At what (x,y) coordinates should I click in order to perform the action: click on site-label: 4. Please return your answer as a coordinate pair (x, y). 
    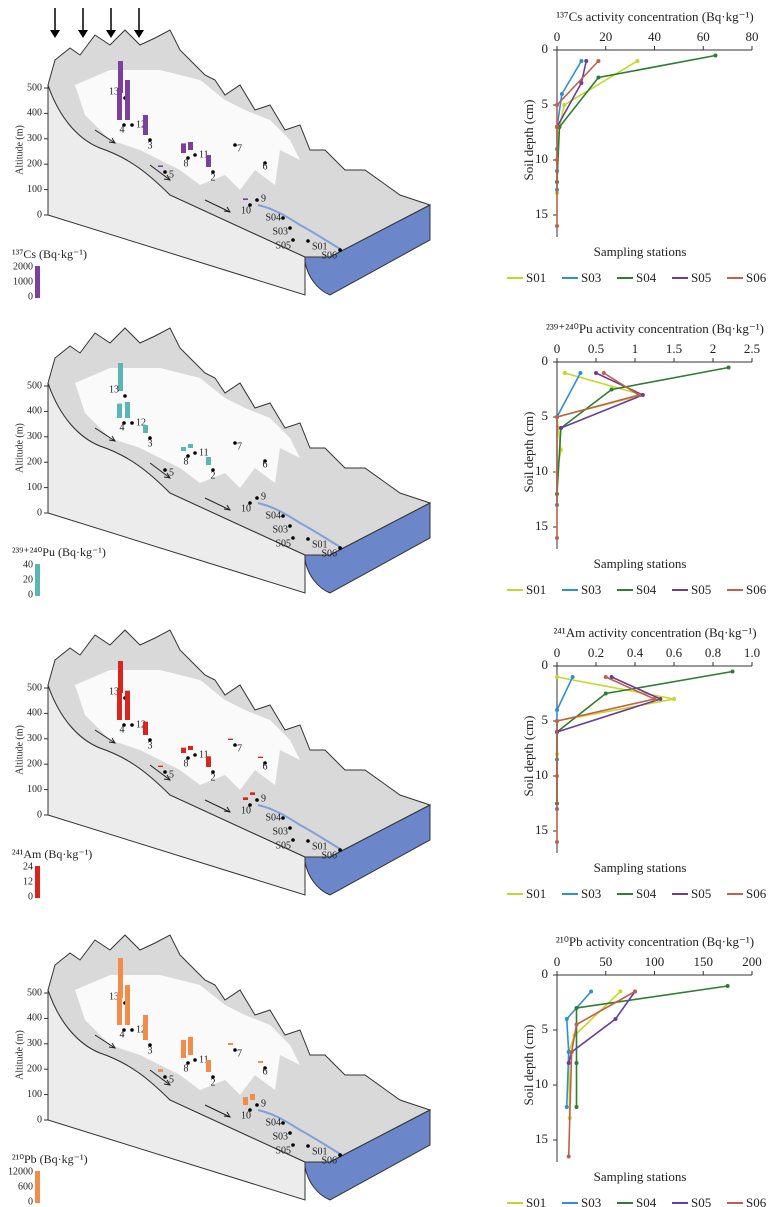
    Looking at the image, I should click on (122, 1034).